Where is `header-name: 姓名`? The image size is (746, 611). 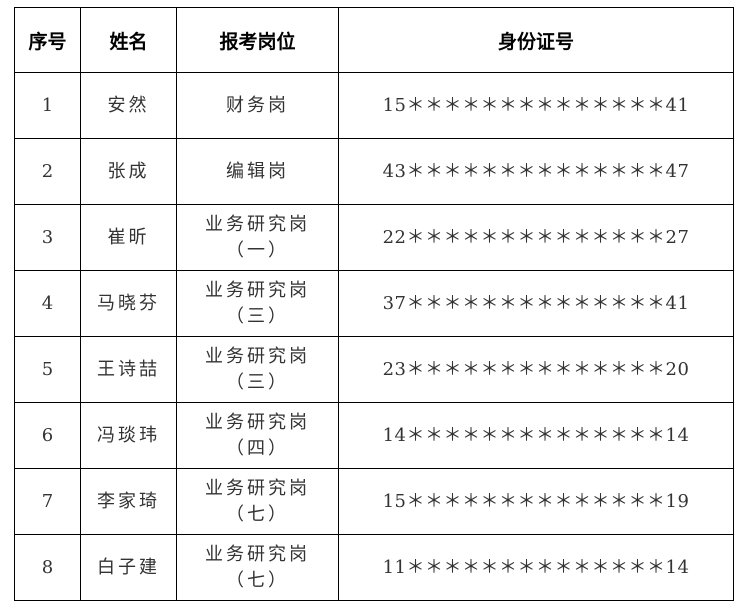 header-name: 姓名 is located at coordinates (128, 40).